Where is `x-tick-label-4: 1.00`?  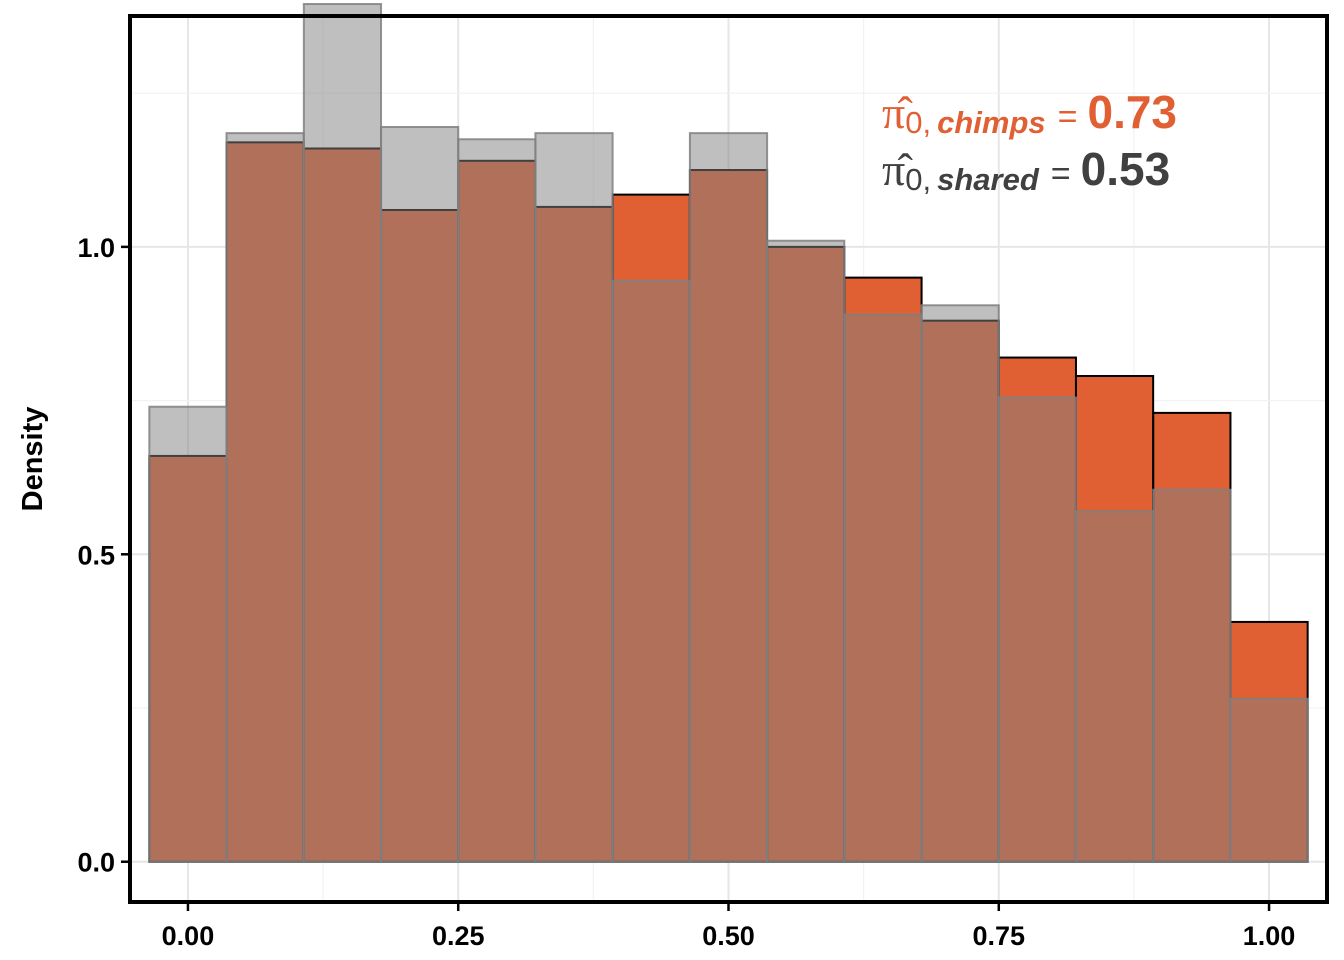 x-tick-label-4: 1.00 is located at coordinates (1269, 936).